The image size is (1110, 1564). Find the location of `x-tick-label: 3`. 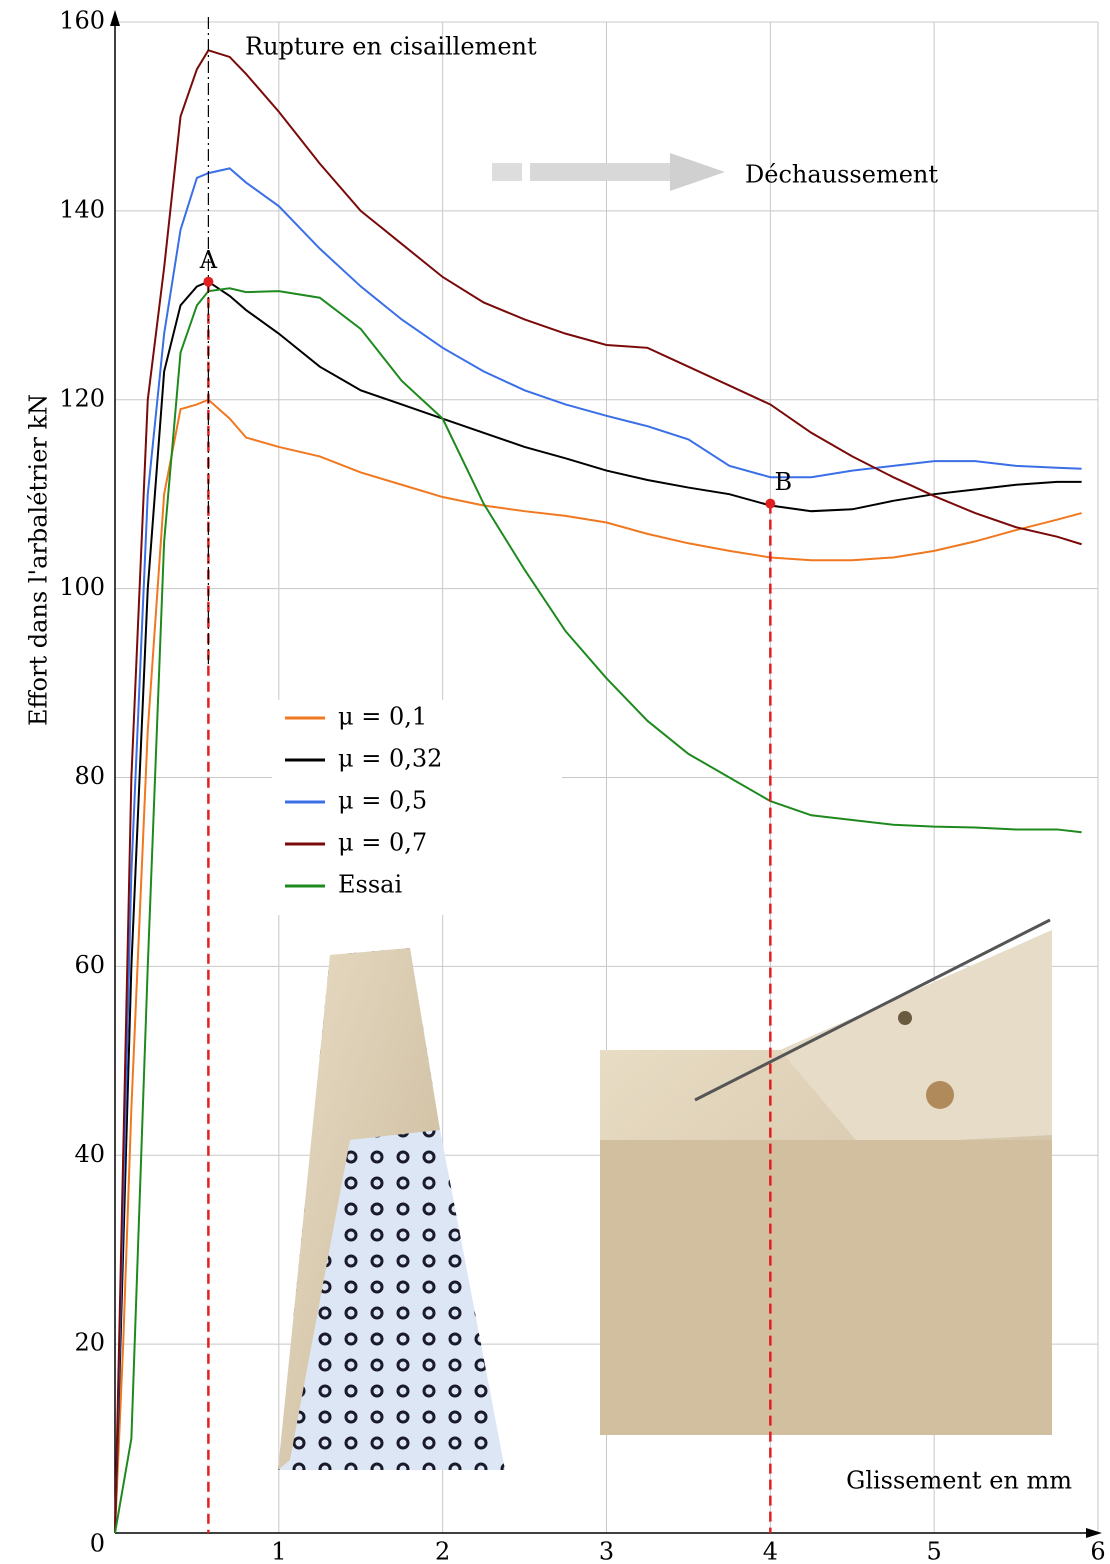

x-tick-label: 3 is located at coordinates (606, 1551).